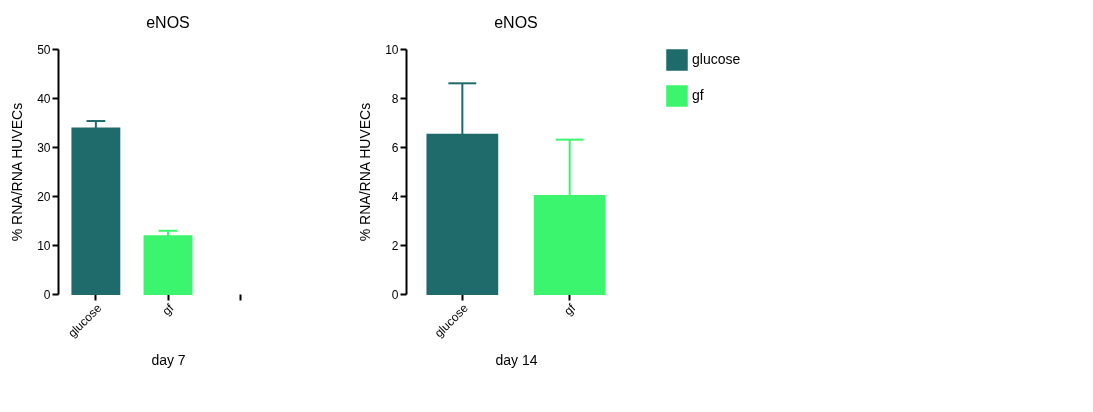  What do you see at coordinates (716, 59) in the screenshot?
I see `legend-label: glucose` at bounding box center [716, 59].